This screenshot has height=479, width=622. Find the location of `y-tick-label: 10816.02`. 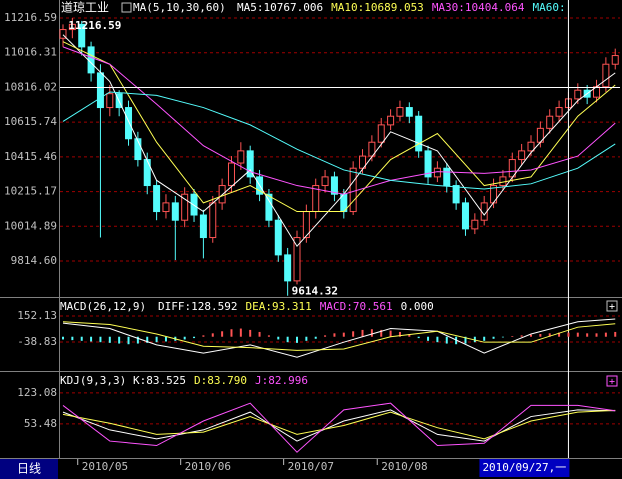

y-tick-label: 10816.02 is located at coordinates (30, 86).